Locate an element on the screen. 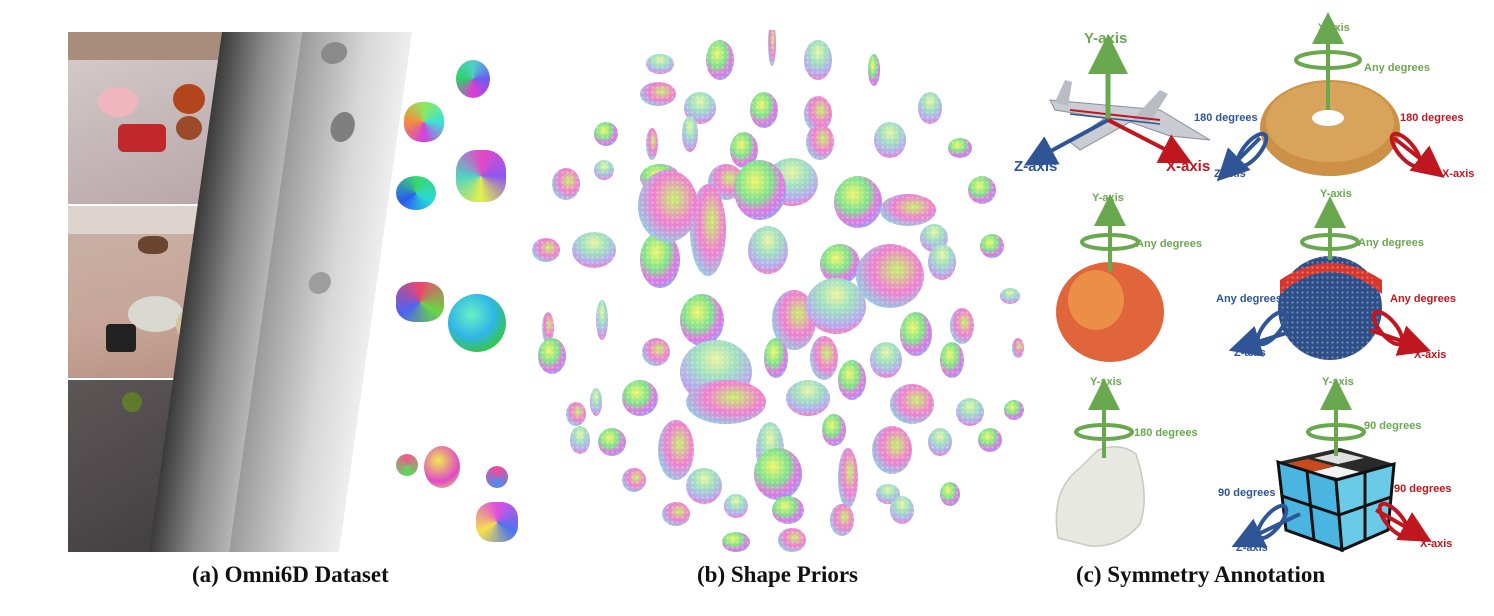 The width and height of the screenshot is (1494, 616). bag-object is located at coordinates (1100, 496).